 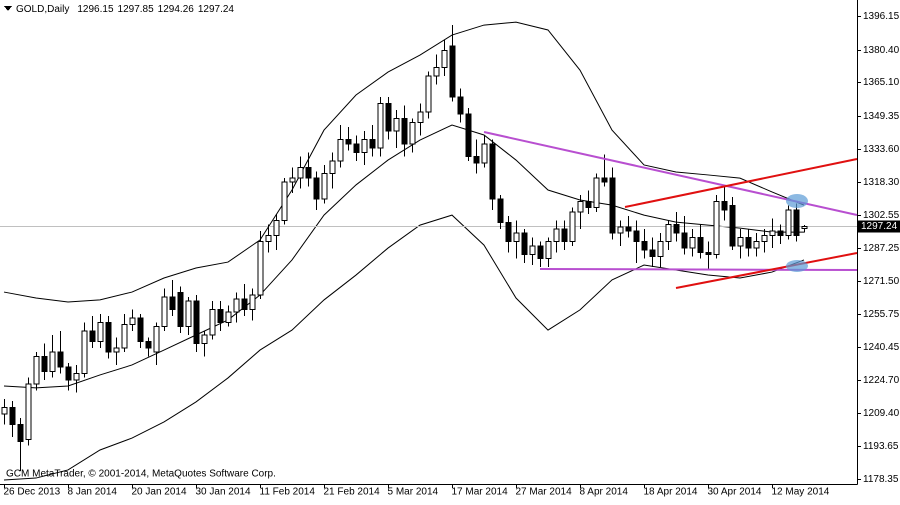 What do you see at coordinates (95, 9) in the screenshot?
I see `ohlc-open: 1296.15` at bounding box center [95, 9].